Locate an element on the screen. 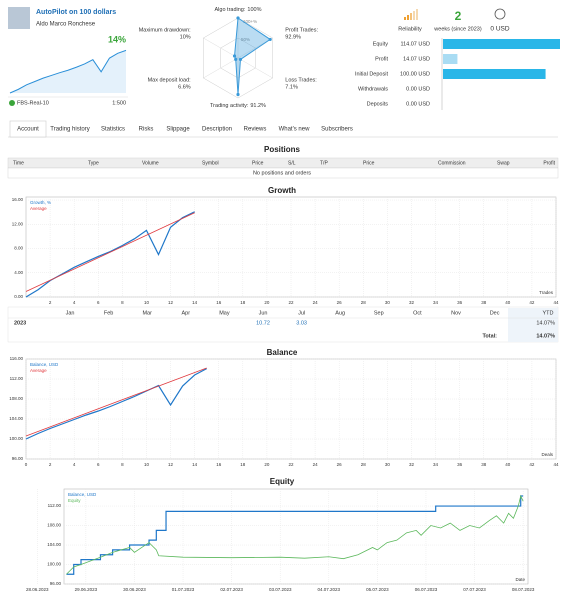 This screenshot has height=600, width=565. radar-value: 10% is located at coordinates (185, 37).